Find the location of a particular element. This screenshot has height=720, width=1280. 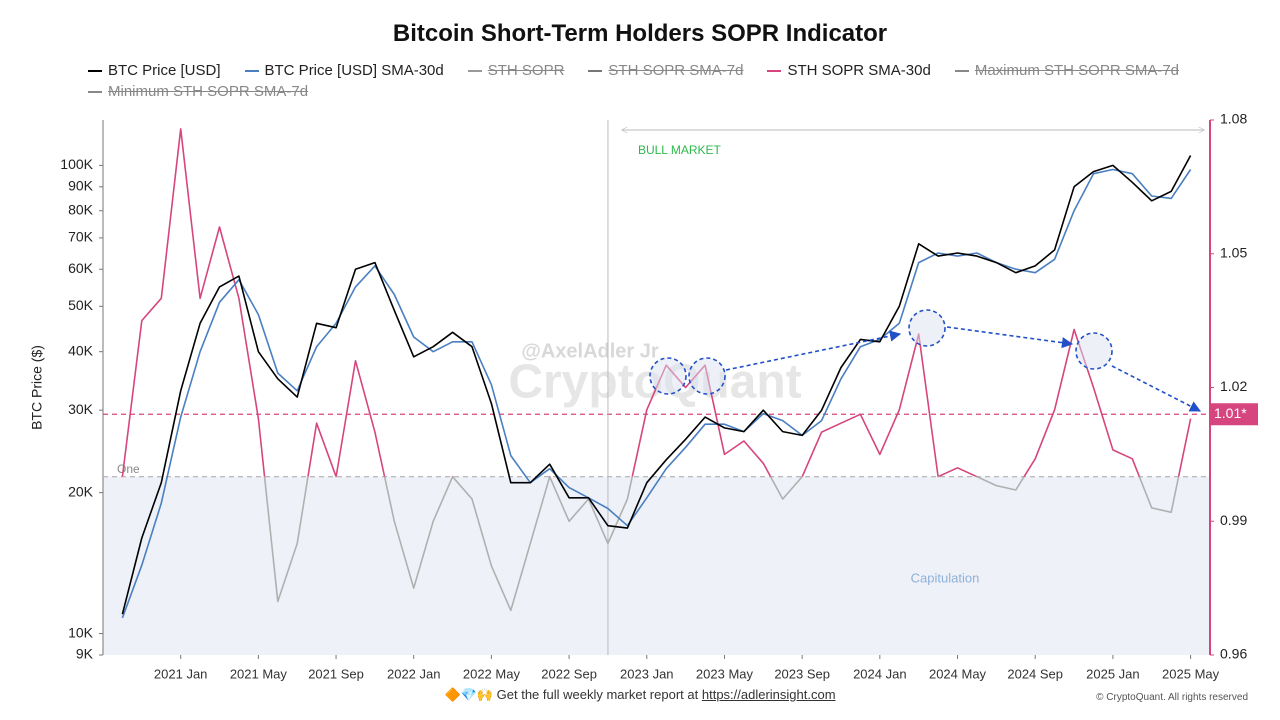

x-tick-label: 2024 Sep is located at coordinates (1035, 673).